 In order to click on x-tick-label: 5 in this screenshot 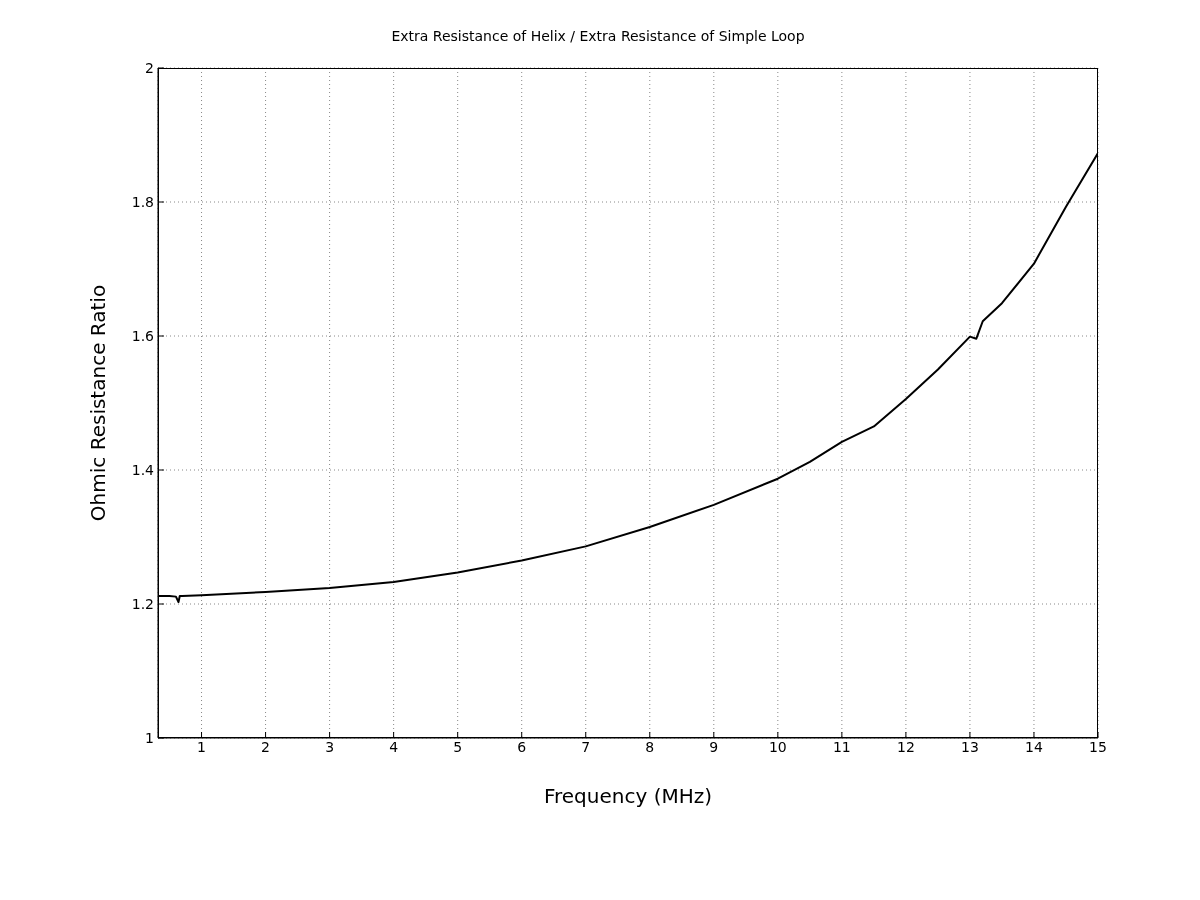, I will do `click(458, 746)`.